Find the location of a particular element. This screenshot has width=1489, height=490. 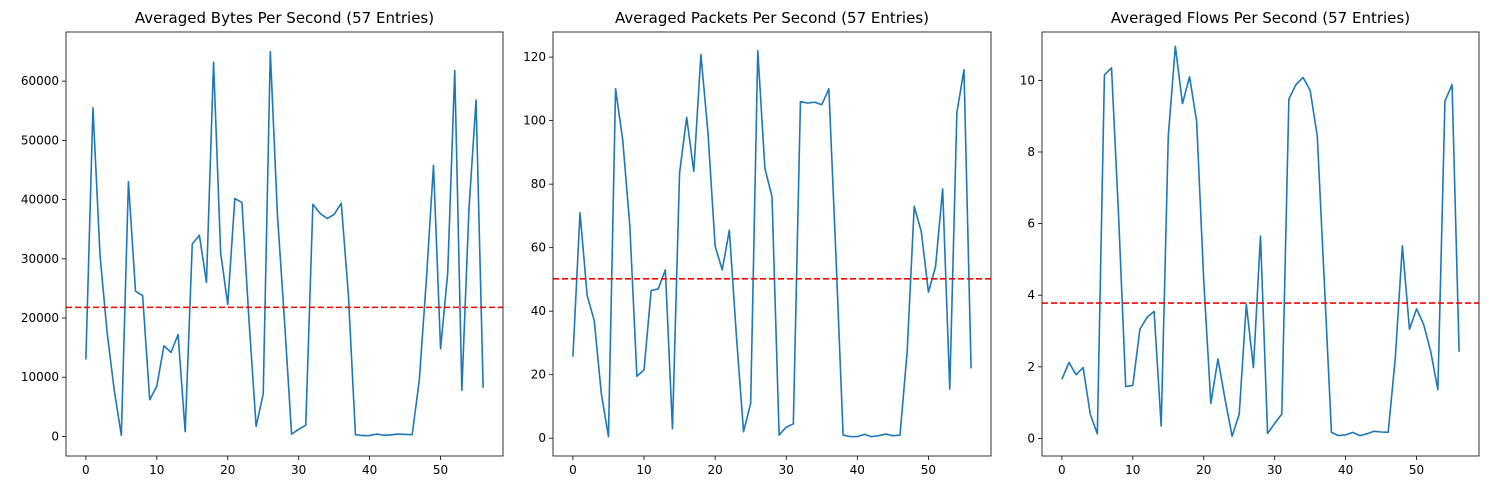

y-tick-label: 8 is located at coordinates (1031, 152).